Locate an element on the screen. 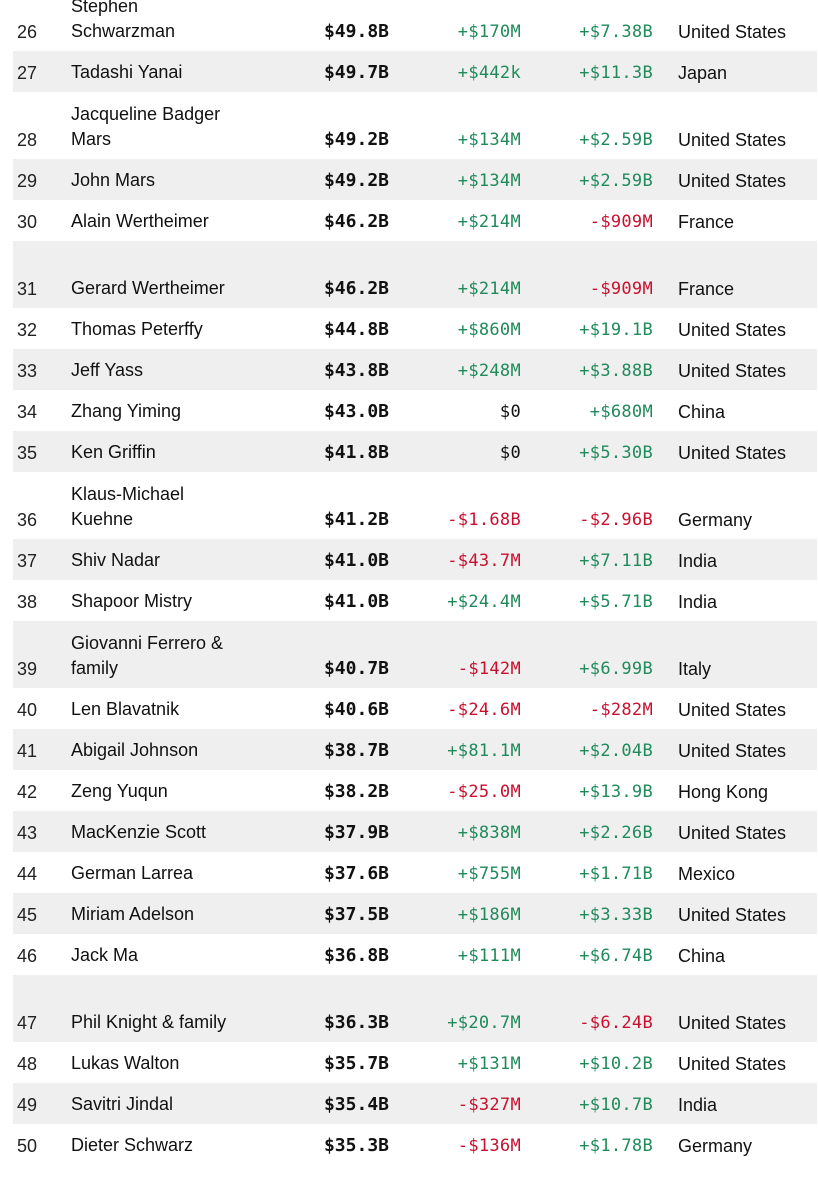 This screenshot has height=1186, width=818. country-cell: Japan is located at coordinates (703, 73).